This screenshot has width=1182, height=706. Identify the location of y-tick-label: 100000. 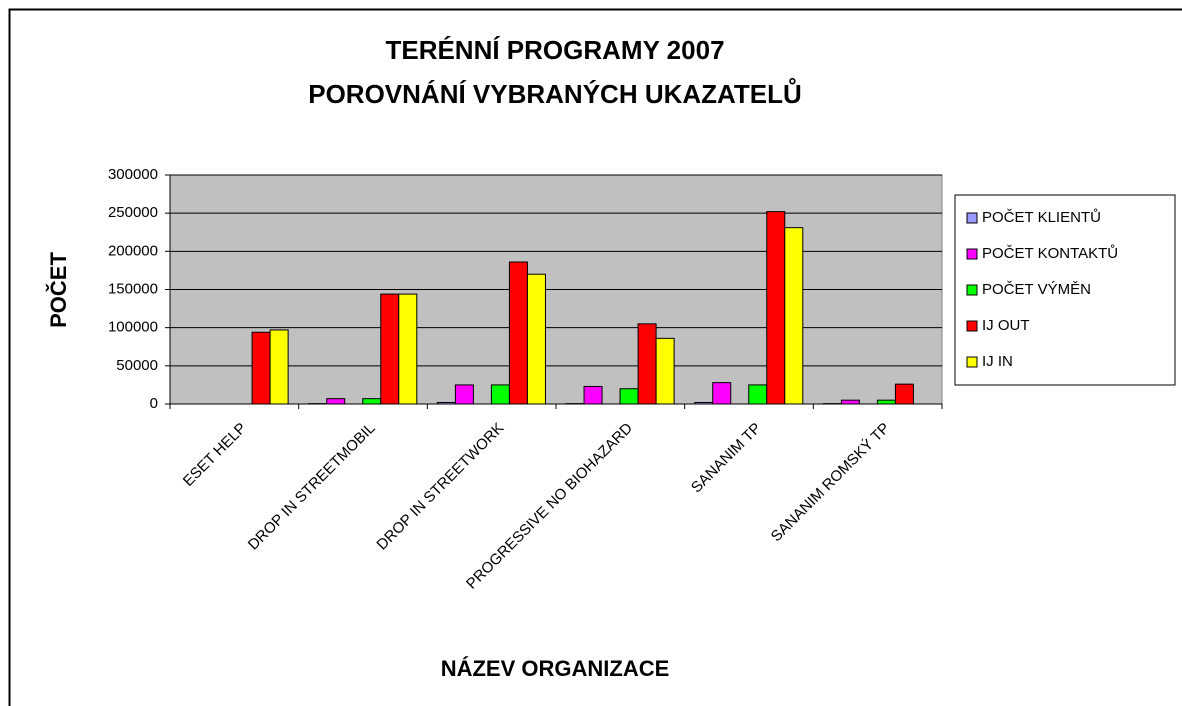
(133, 327).